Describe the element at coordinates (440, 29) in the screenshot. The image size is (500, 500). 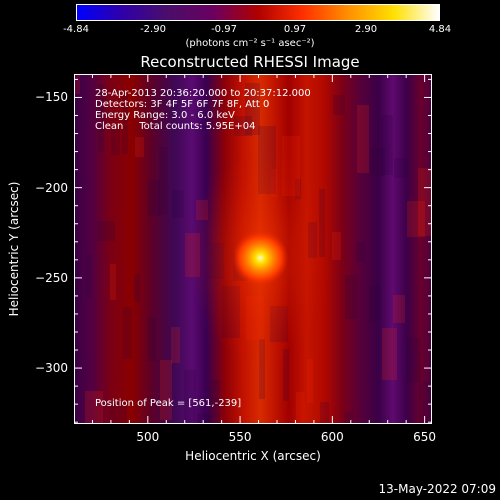
I see `colorbar-tick: 4.84` at that location.